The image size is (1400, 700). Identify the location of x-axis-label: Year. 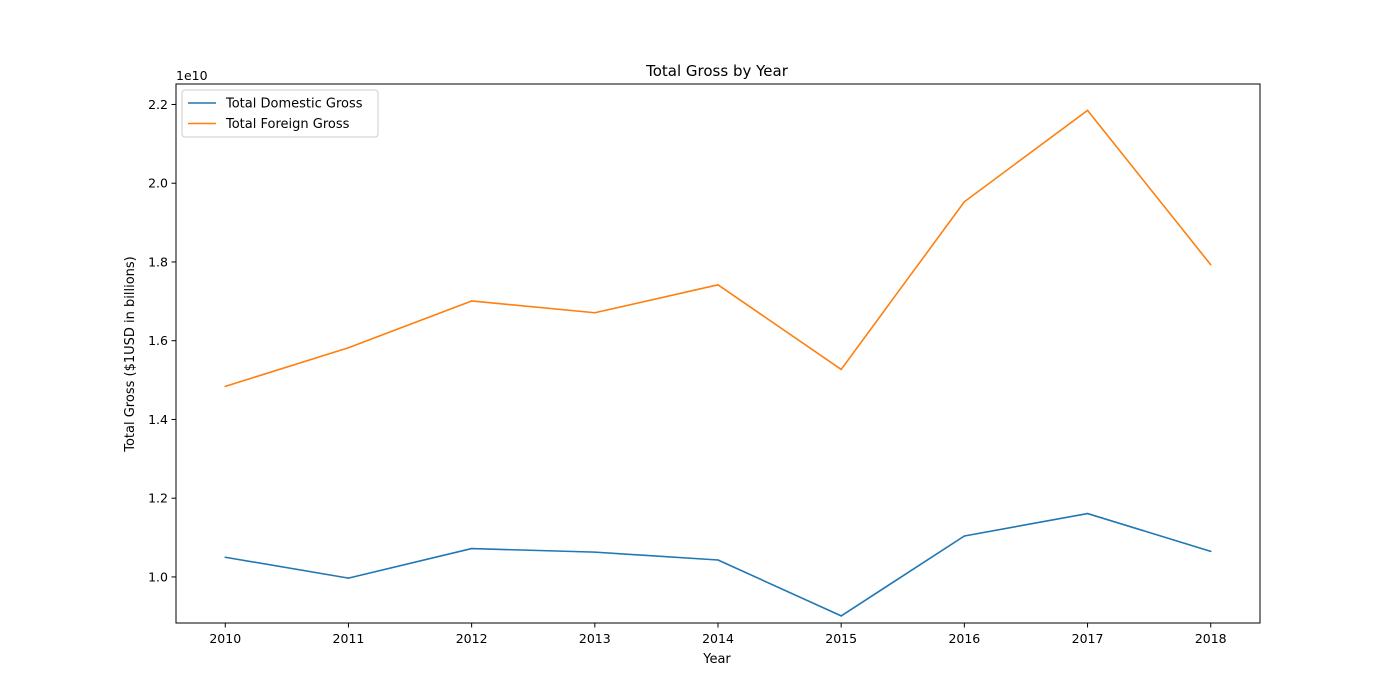
(716, 659).